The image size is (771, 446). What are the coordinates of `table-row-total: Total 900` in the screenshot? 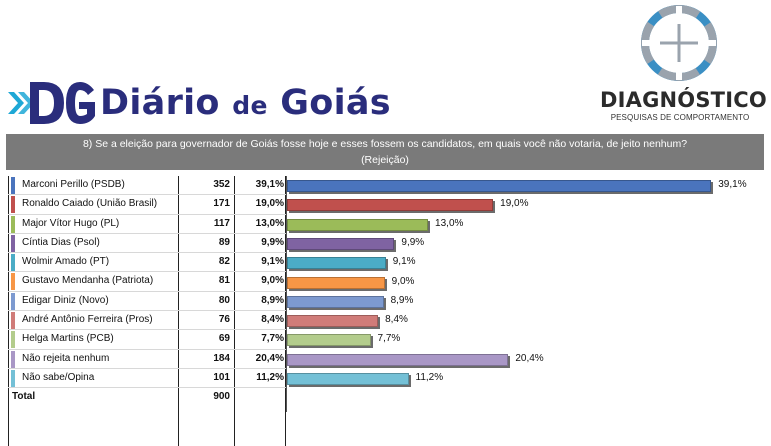 It's located at (147, 397).